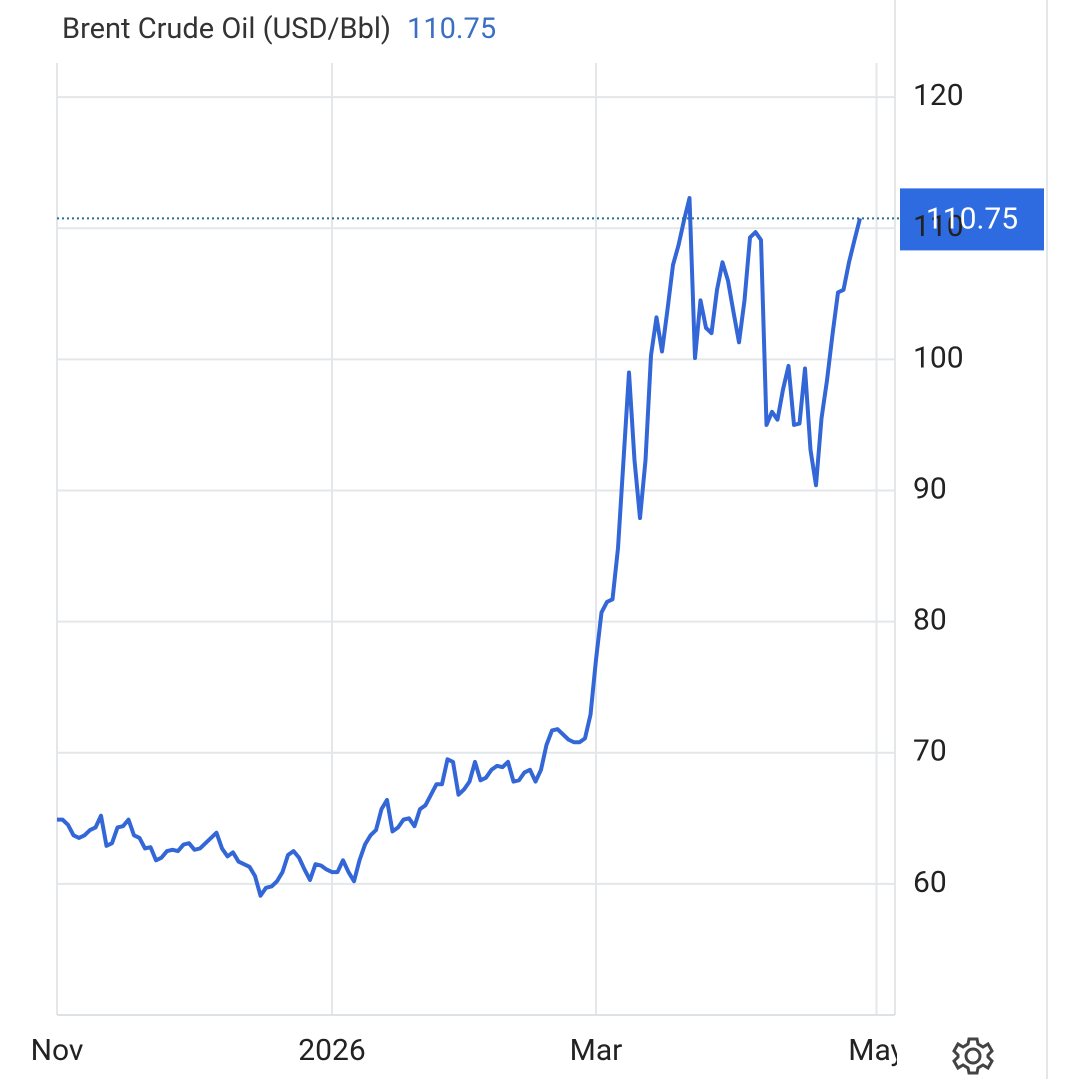 The width and height of the screenshot is (1080, 1079). What do you see at coordinates (930, 751) in the screenshot?
I see `y-tick-label: 70` at bounding box center [930, 751].